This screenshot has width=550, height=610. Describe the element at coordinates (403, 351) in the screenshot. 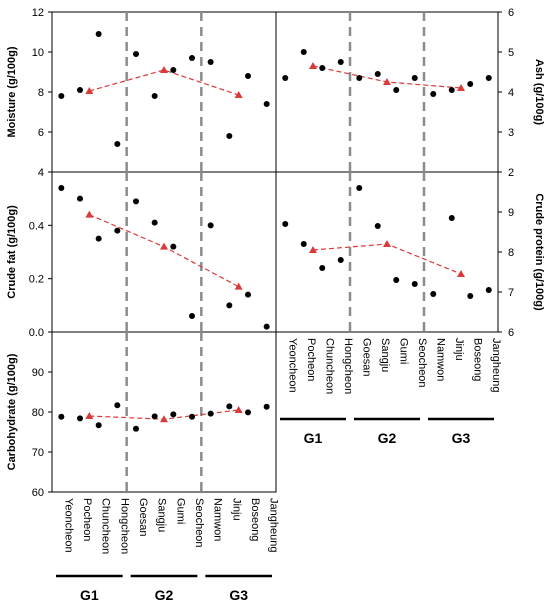

I see `region-label-right-gumi: Gumi` at that location.